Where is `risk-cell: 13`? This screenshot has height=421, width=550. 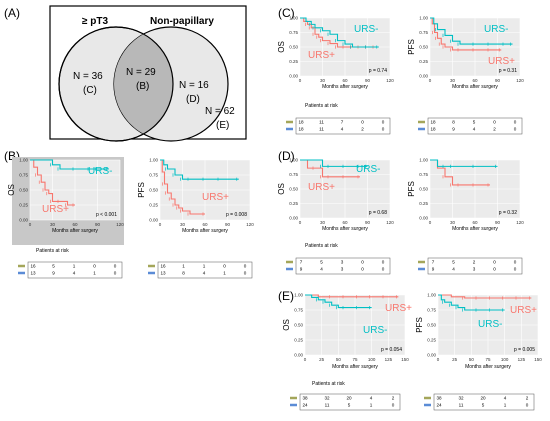
risk-cell: 13 is located at coordinates (33, 273).